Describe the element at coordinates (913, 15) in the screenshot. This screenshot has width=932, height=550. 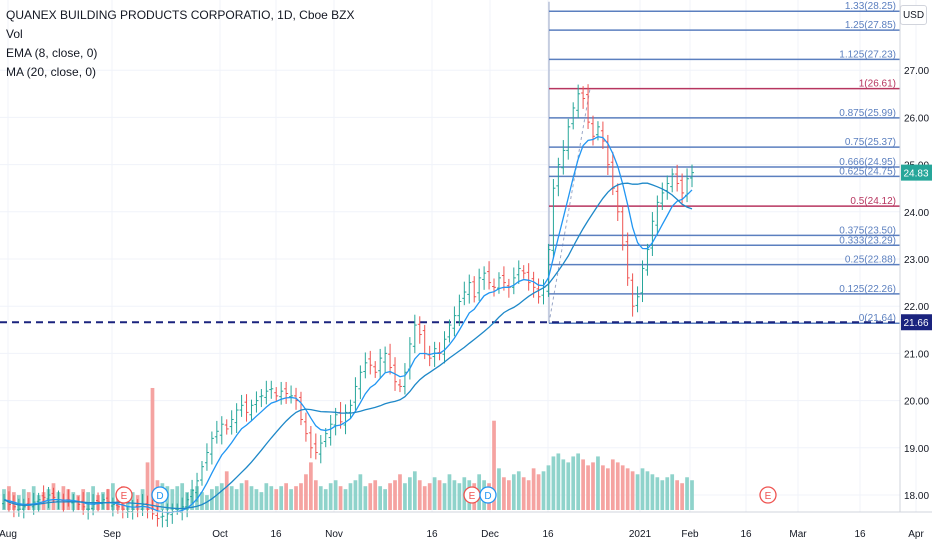
I see `currency-button: USD` at that location.